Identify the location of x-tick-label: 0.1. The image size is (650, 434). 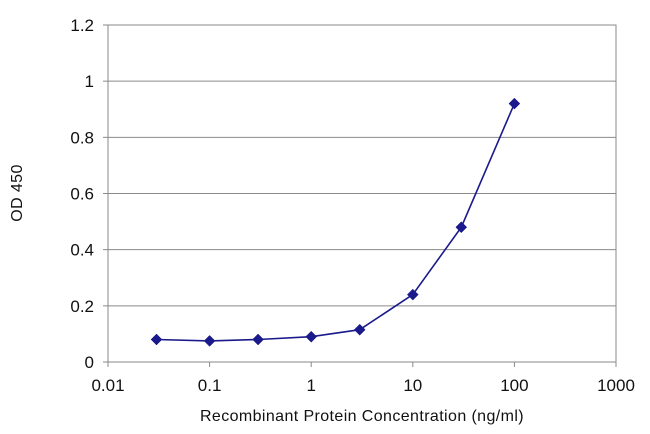
(210, 385).